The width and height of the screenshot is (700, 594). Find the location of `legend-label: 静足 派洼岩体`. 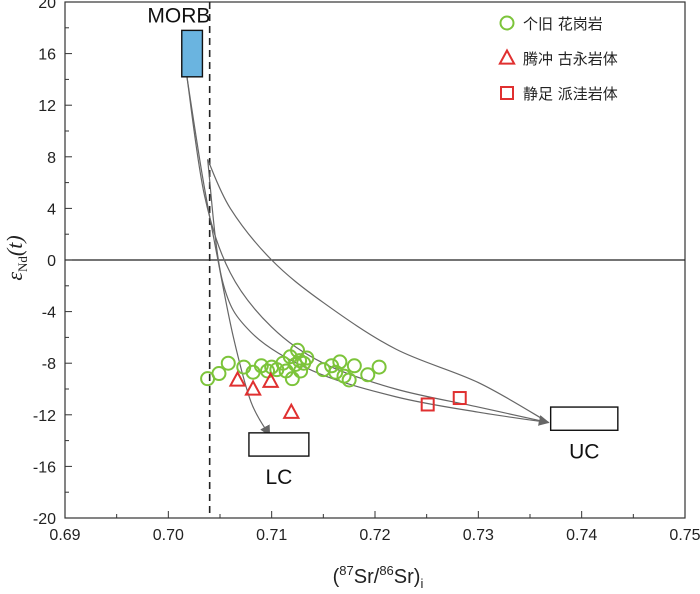

legend-label: 静足 派洼岩体 is located at coordinates (570, 94).